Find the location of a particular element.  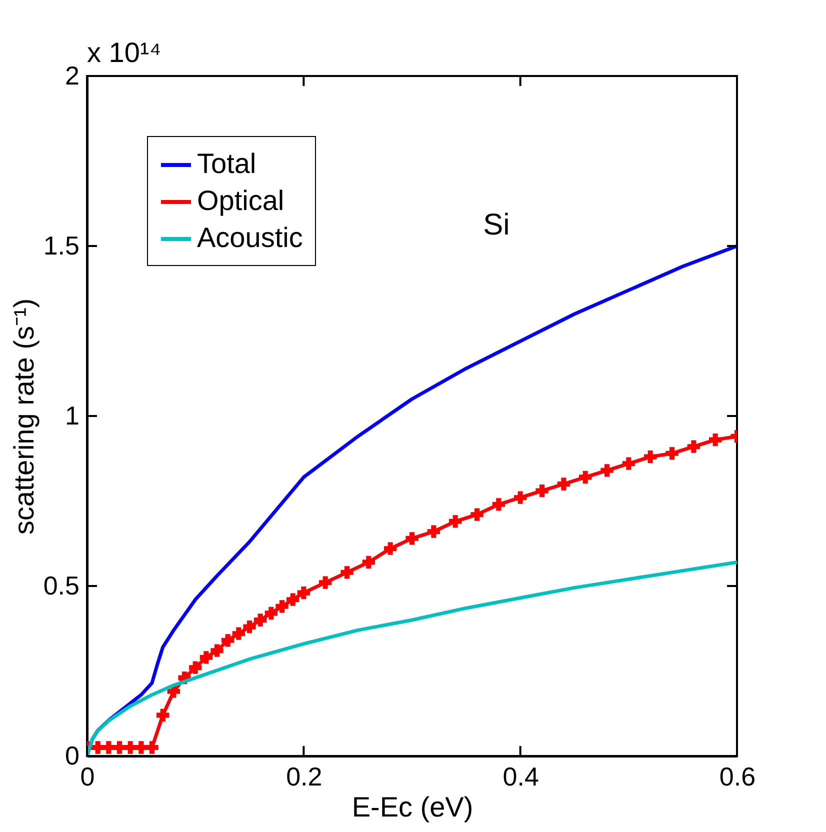

y-tick-label: 0.5 is located at coordinates (61, 585).